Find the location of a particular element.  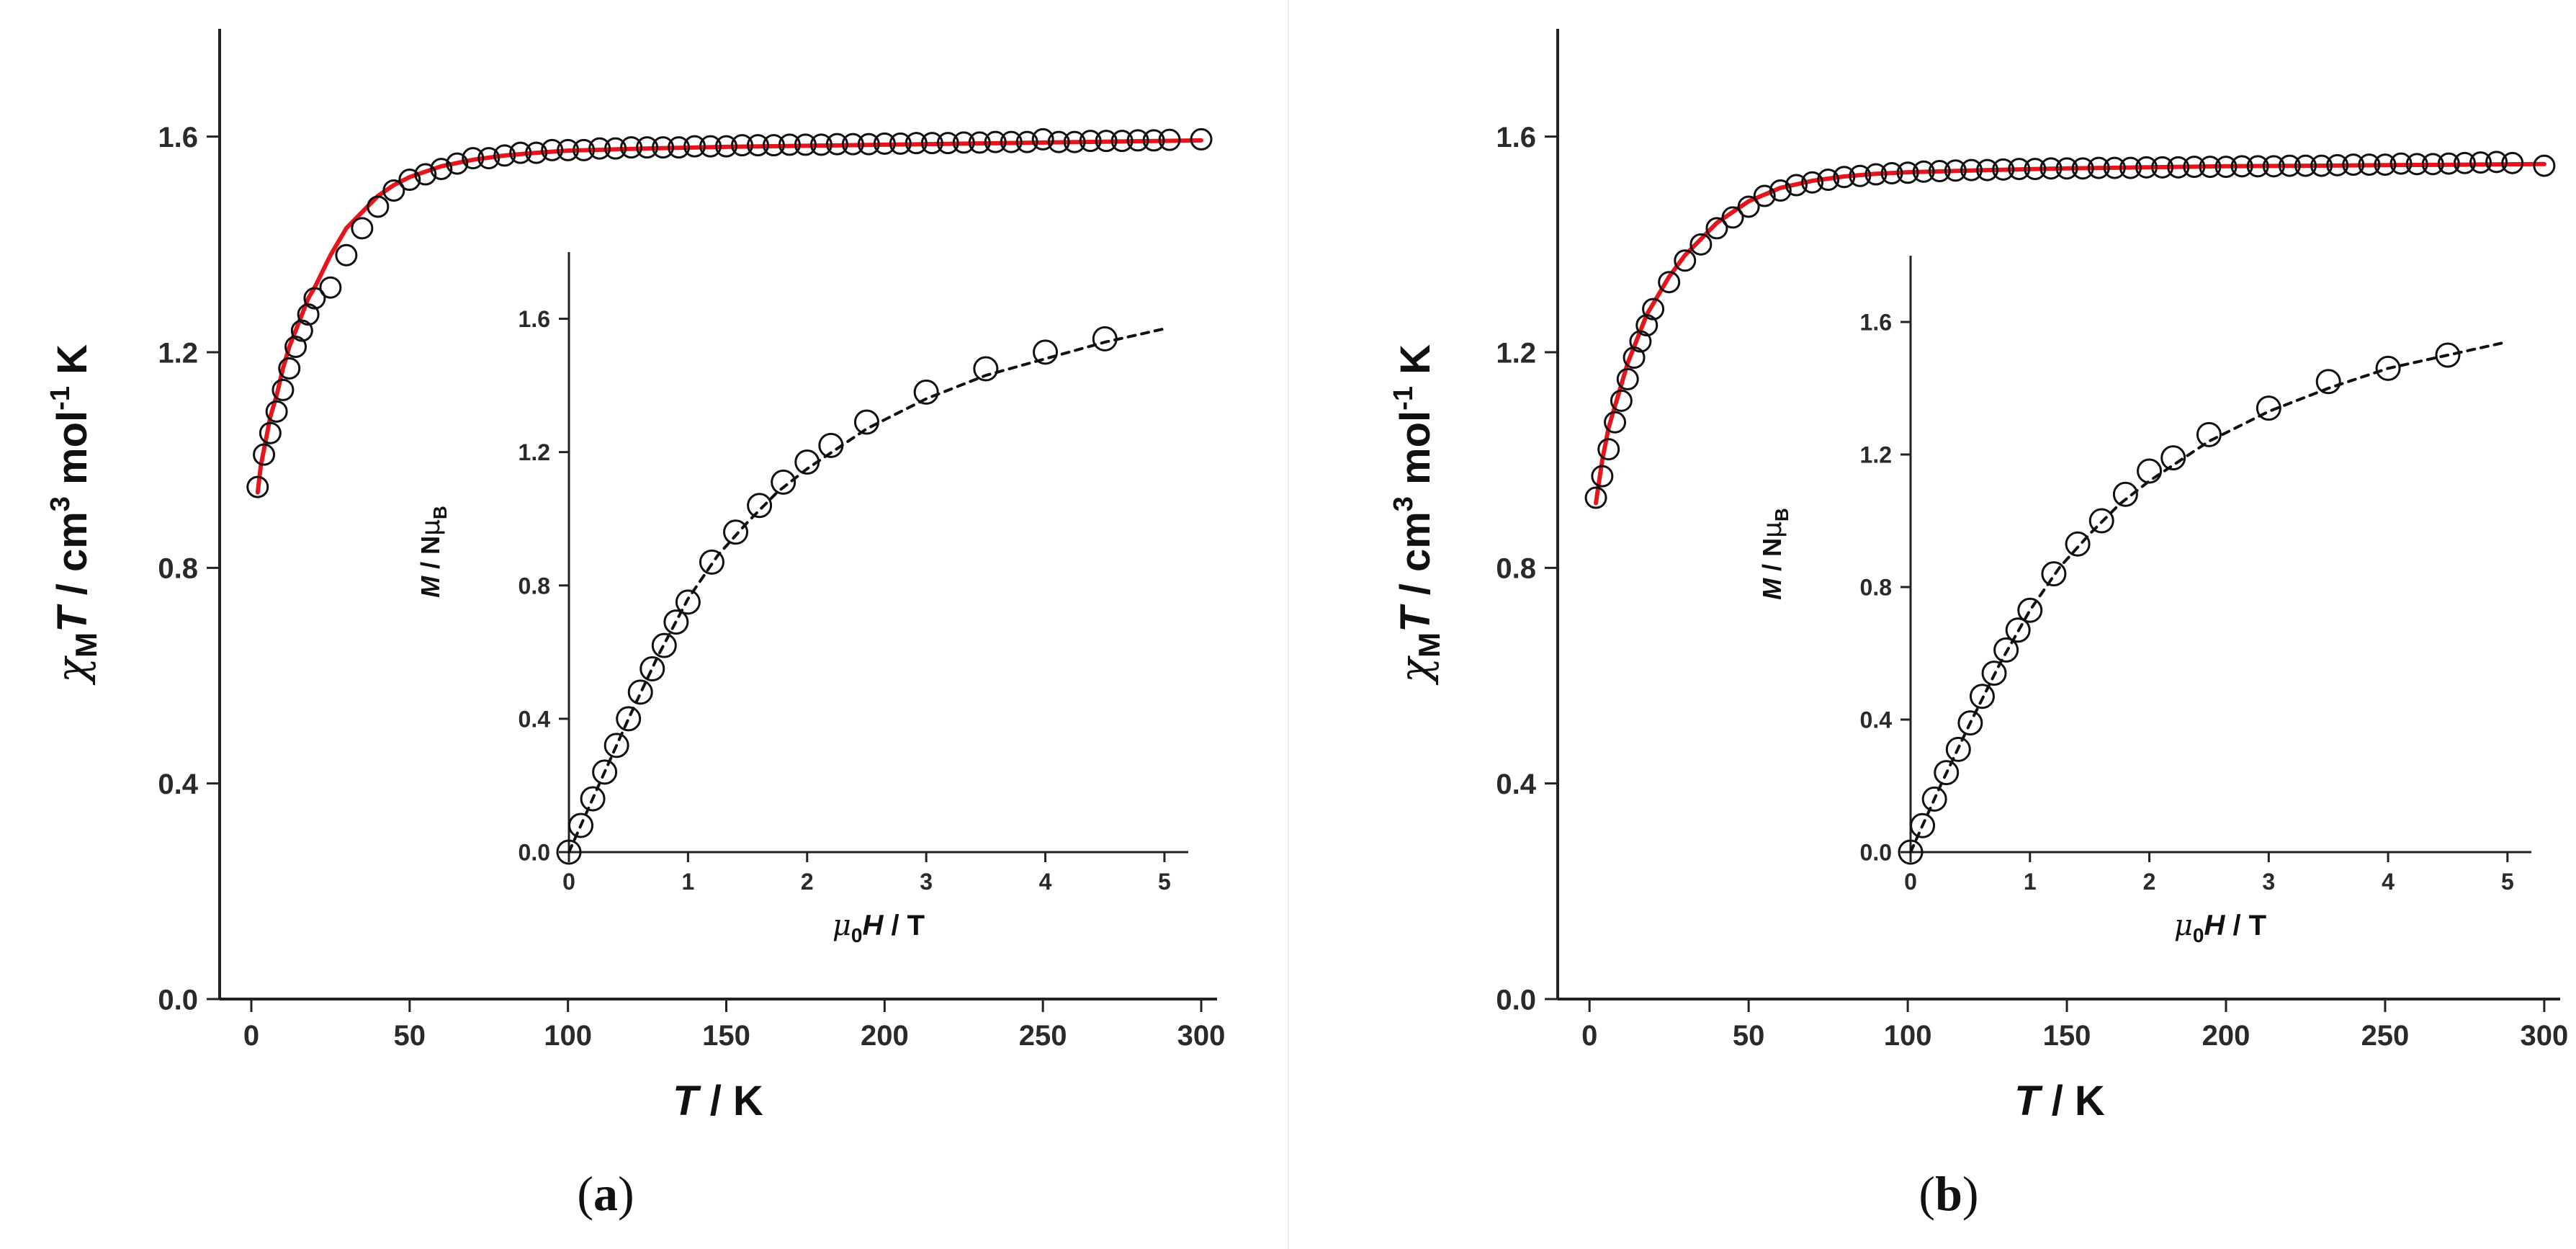

a-main-ytick-label: 0.0 is located at coordinates (178, 1000).